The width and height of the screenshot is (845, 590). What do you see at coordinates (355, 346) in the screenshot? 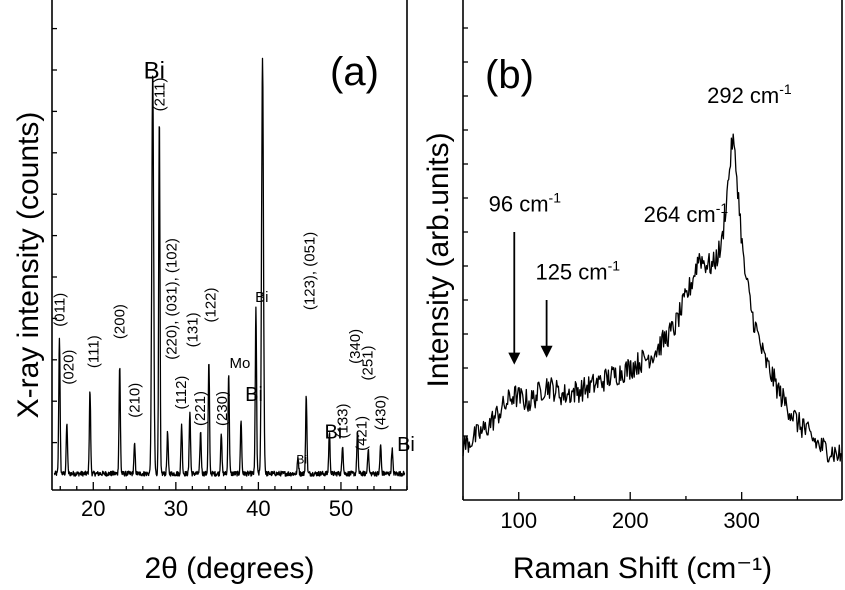
I see `miller-index-label: (340)` at bounding box center [355, 346].